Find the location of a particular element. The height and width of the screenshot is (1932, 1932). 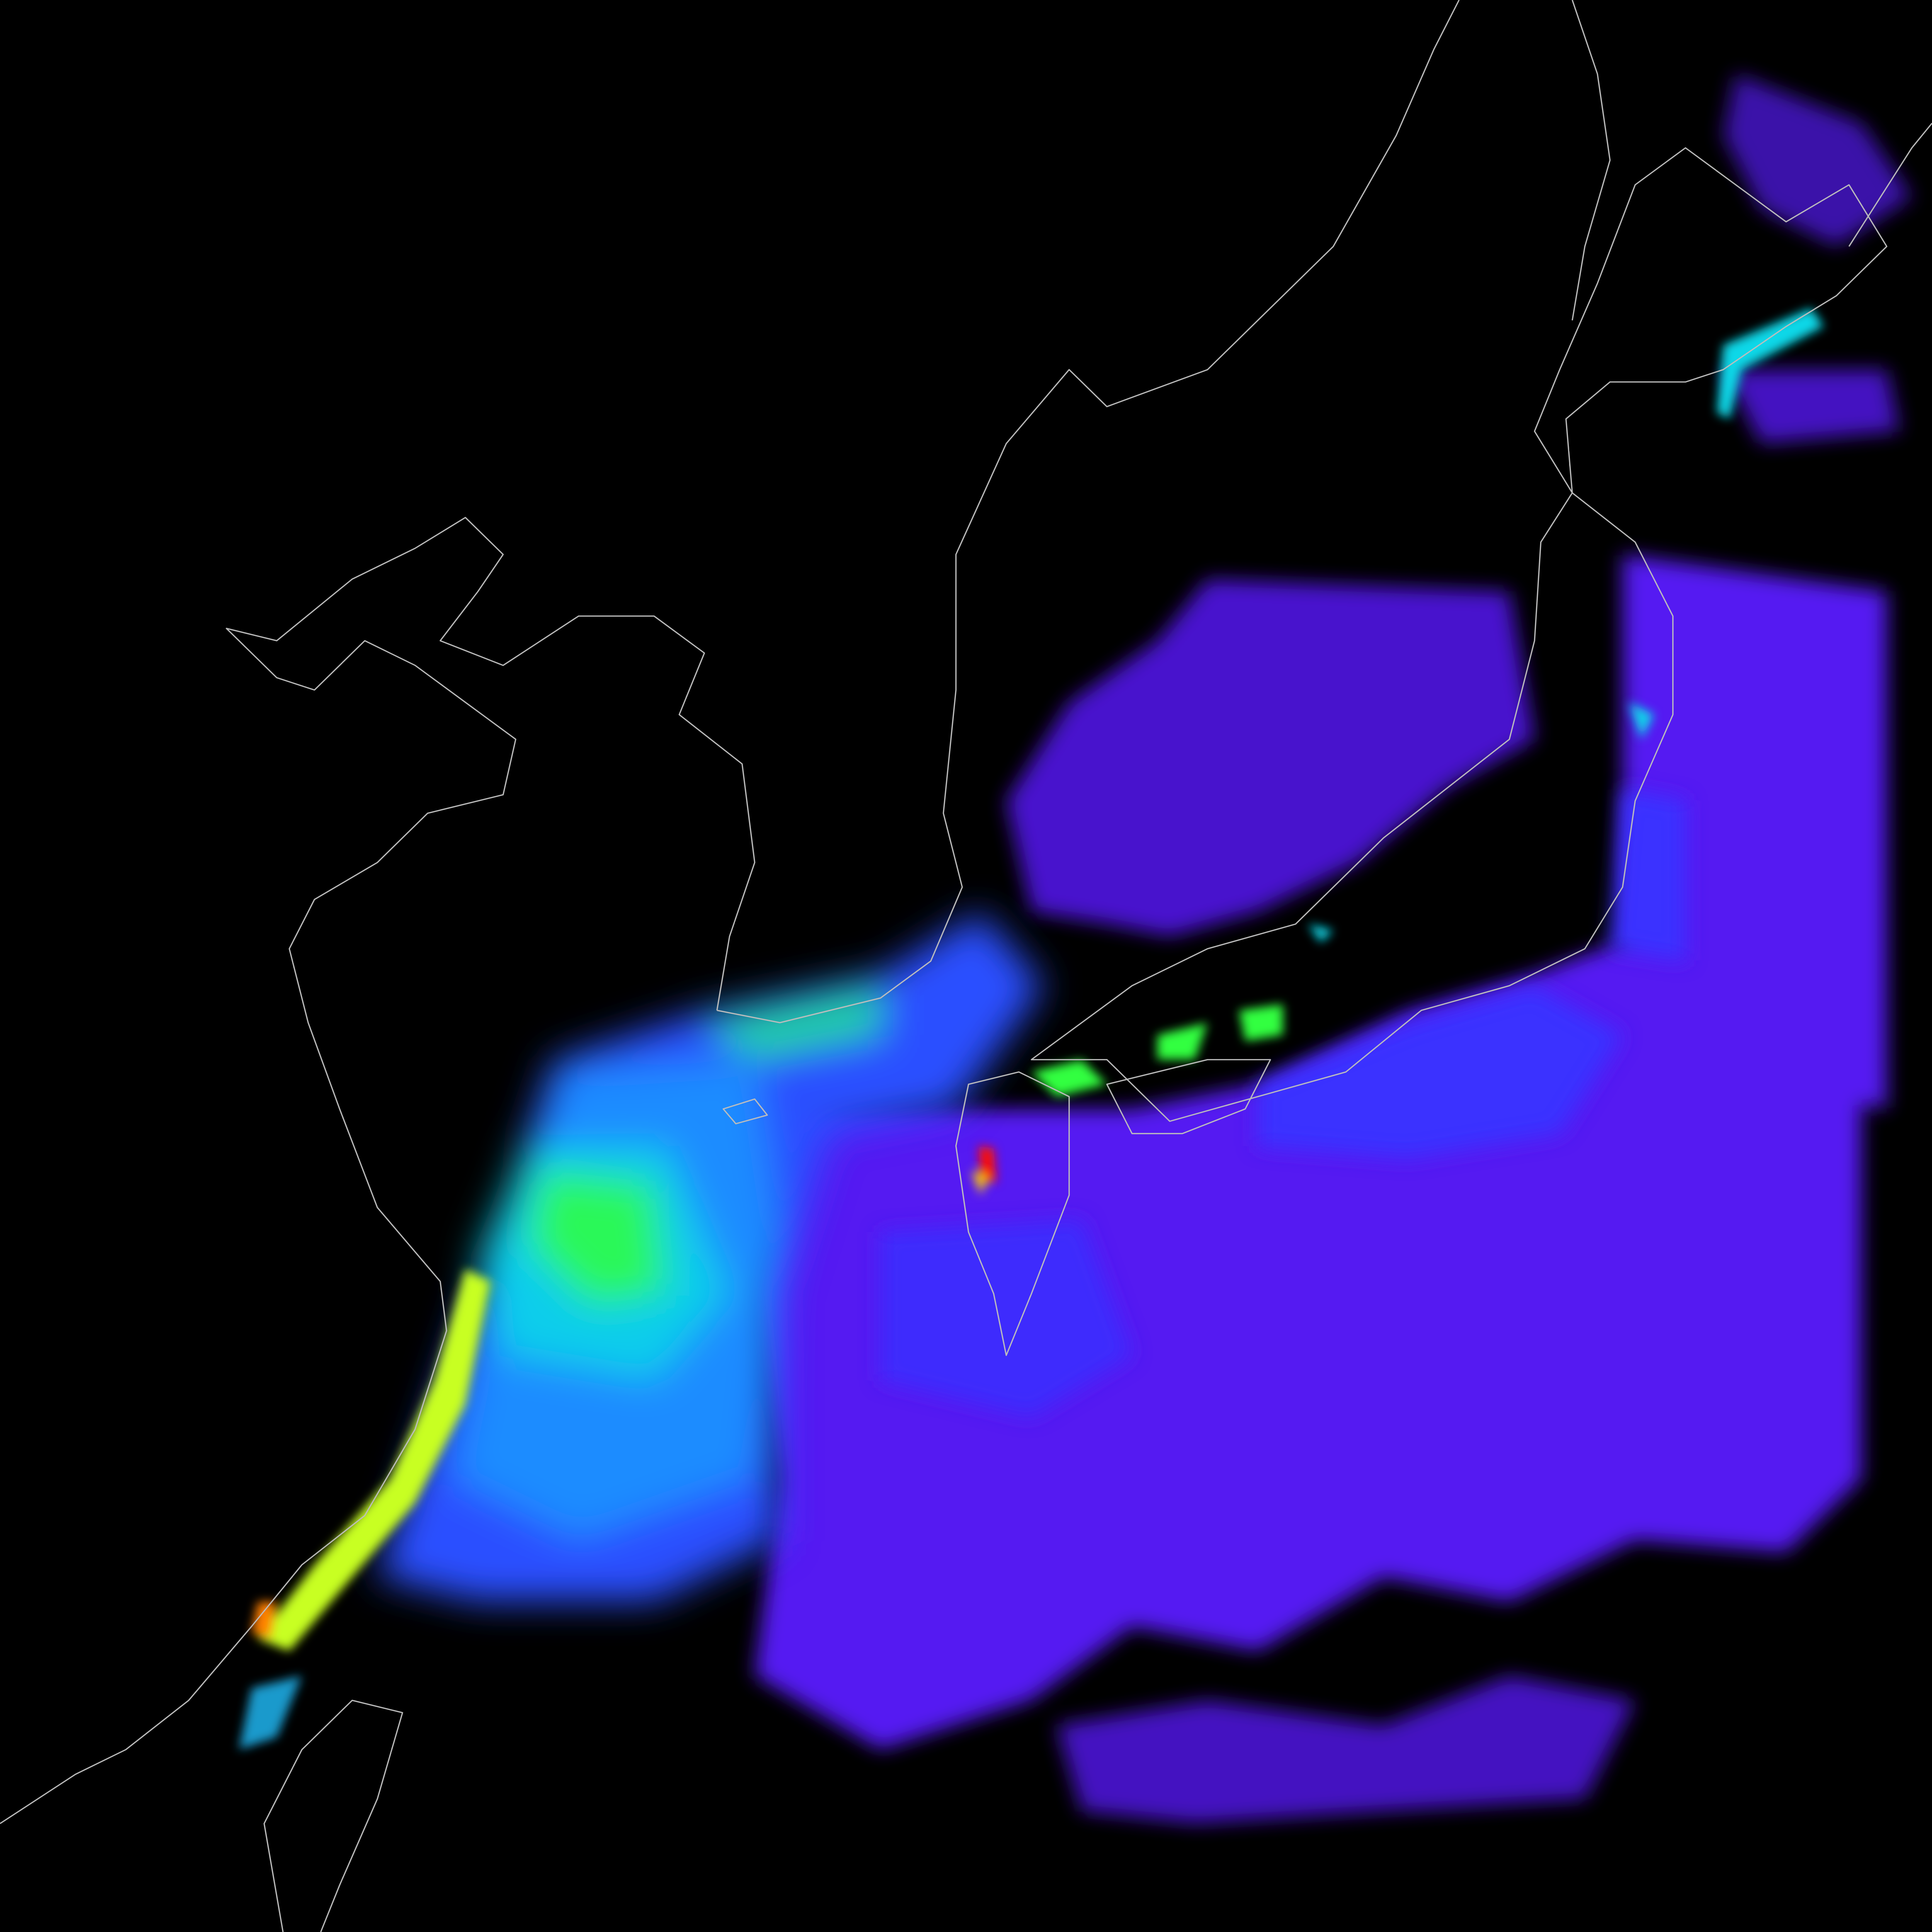

coastline-taiwan is located at coordinates (333, 1815).